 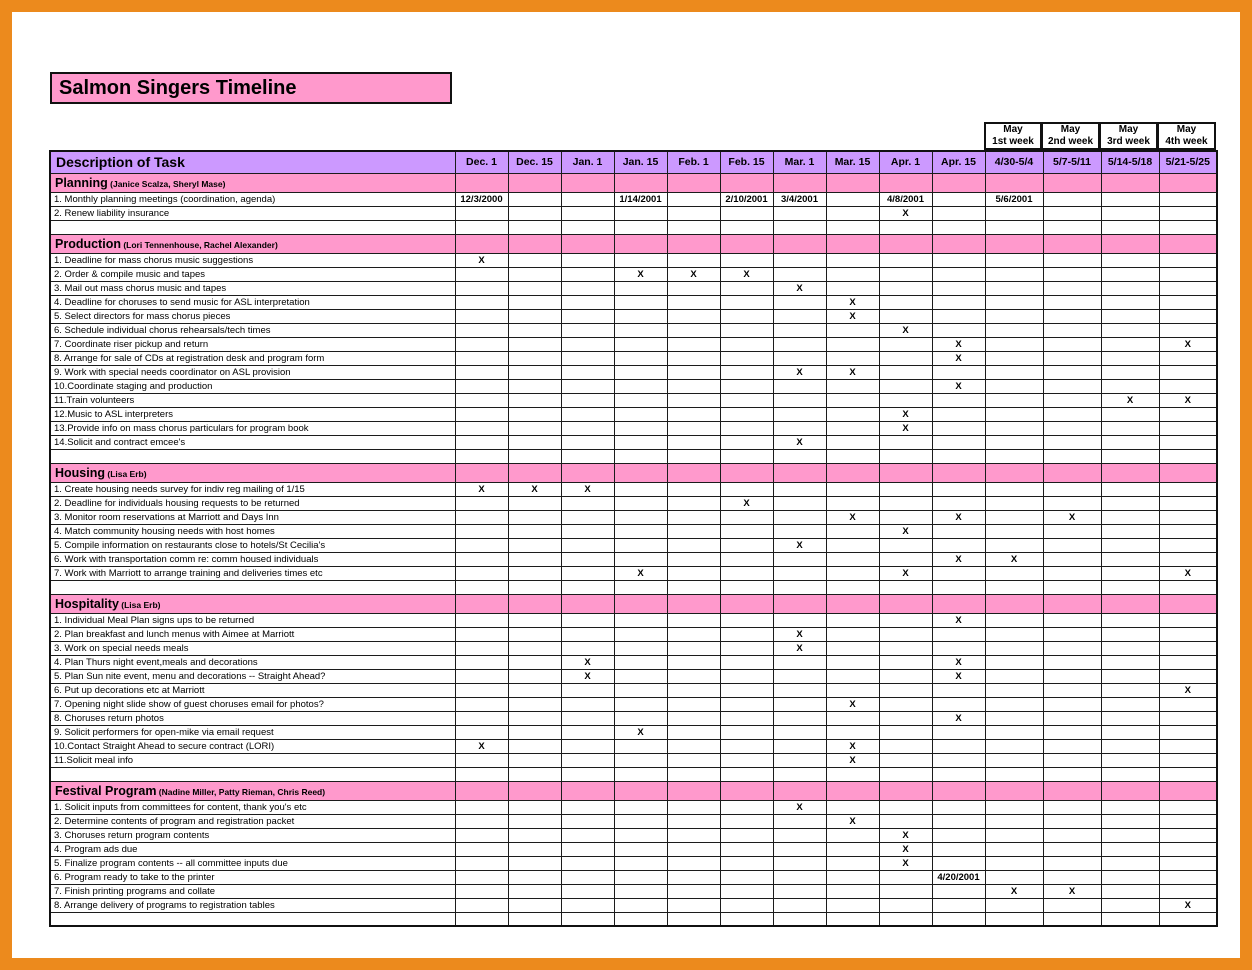 I want to click on section-header-hospitality: Hospitality (Lisa Erb), so click(x=633, y=603).